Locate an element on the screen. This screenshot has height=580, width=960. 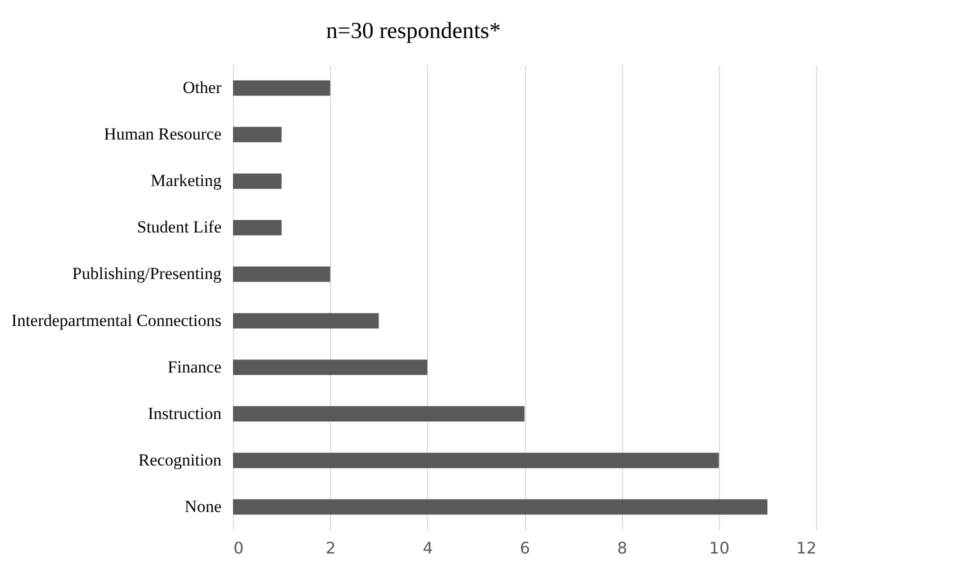
y-tick-label: Interdepartmental Connections is located at coordinates (116, 320).